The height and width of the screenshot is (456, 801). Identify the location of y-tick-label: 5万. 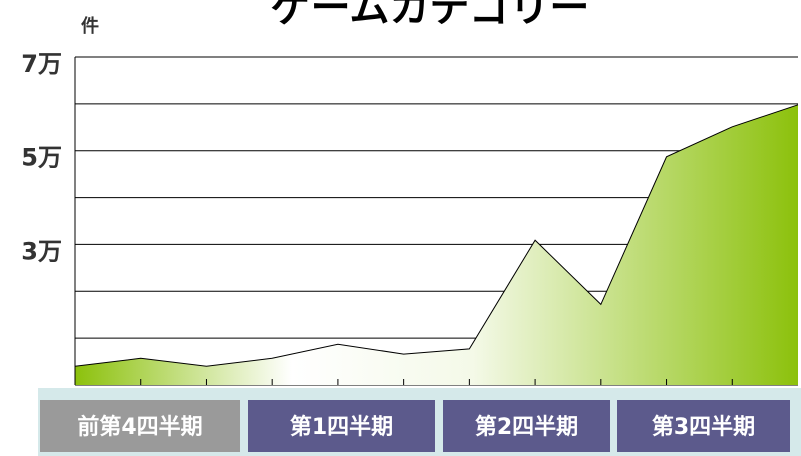
(41, 158).